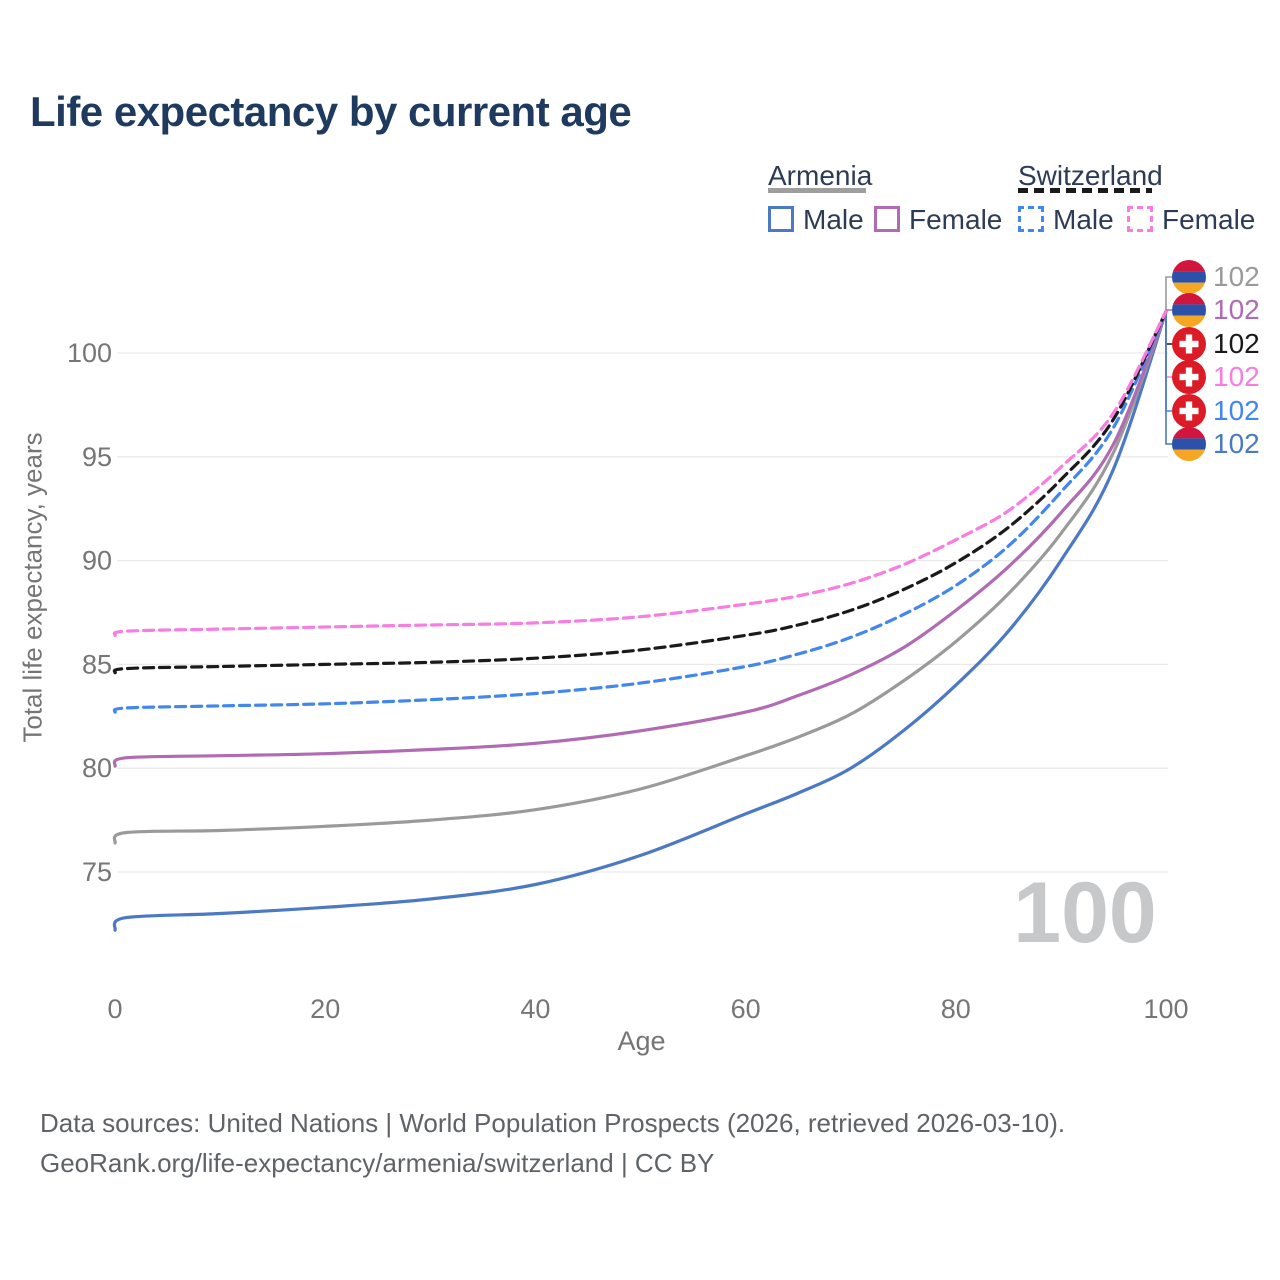  Describe the element at coordinates (746, 1009) in the screenshot. I see `x-tick-60: 60` at that location.